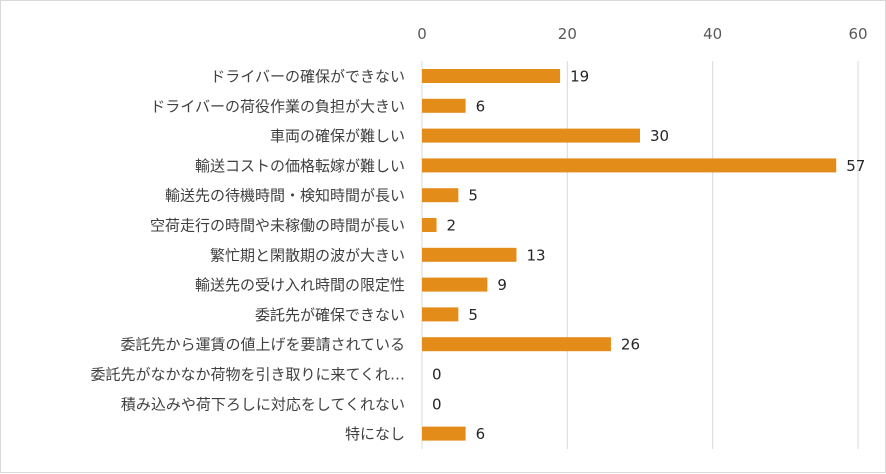 The height and width of the screenshot is (474, 886). Describe the element at coordinates (337, 136) in the screenshot. I see `category-label: 車両の確保が難しい` at that location.